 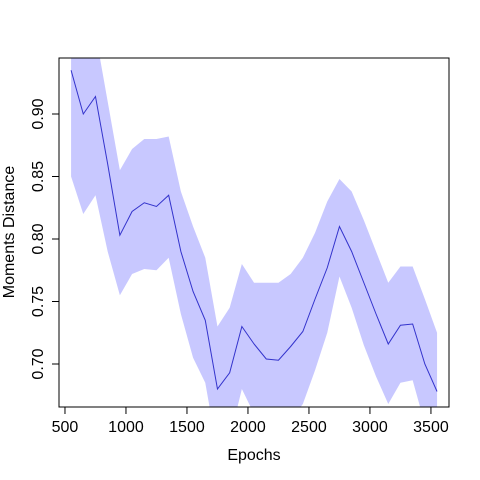 What do you see at coordinates (65, 427) in the screenshot?
I see `x-tick-label: 500` at bounding box center [65, 427].